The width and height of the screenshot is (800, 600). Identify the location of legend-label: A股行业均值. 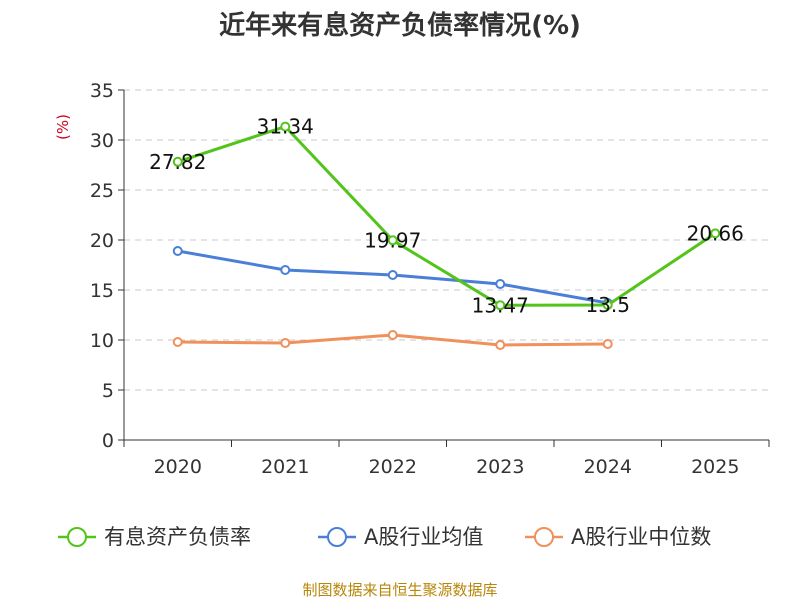
(423, 537).